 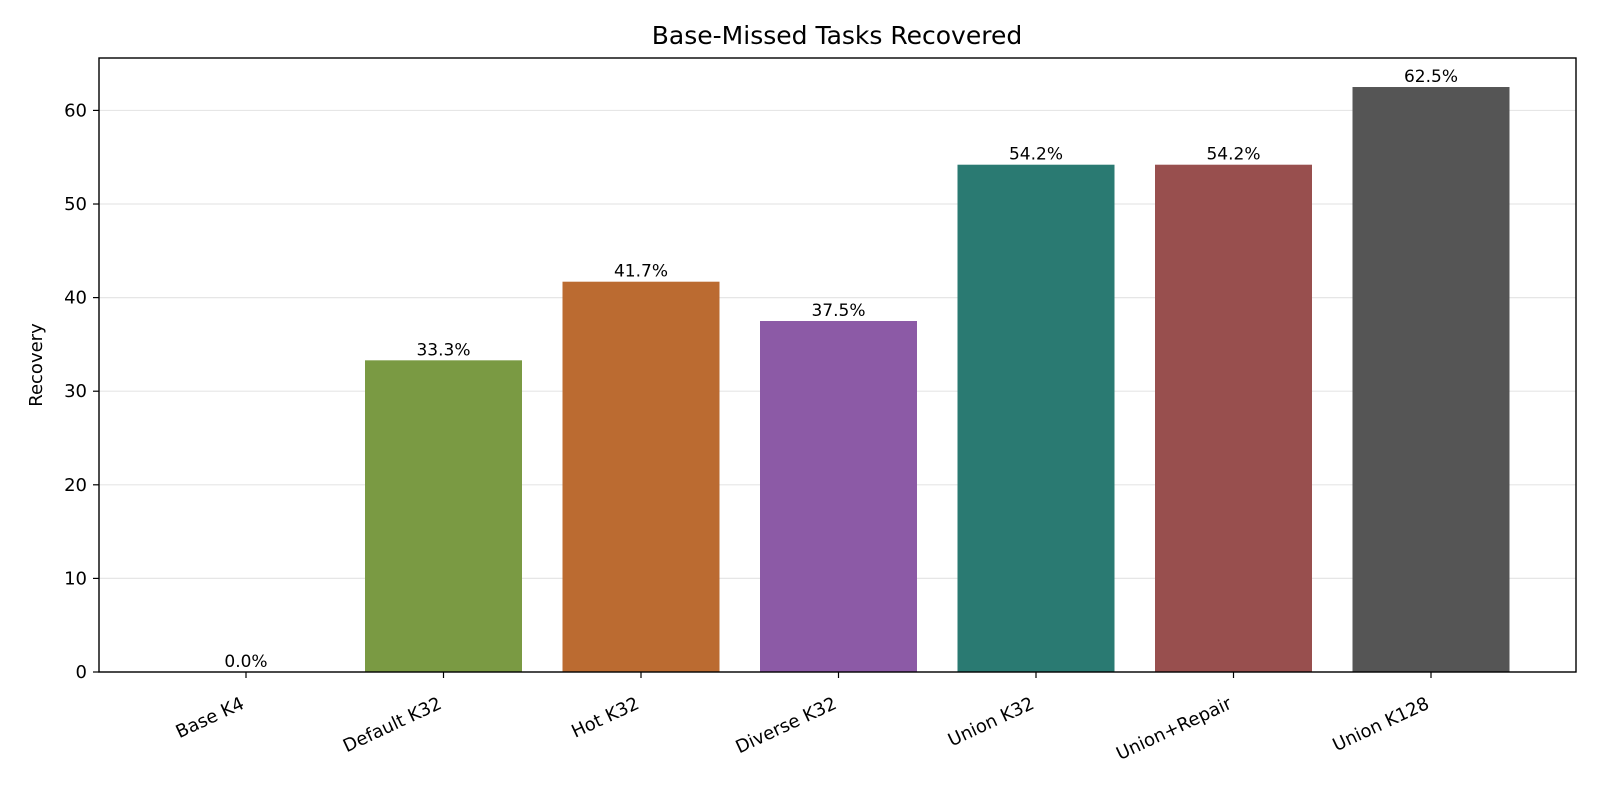 I want to click on x-tick-label: Base K4, so click(x=210, y=718).